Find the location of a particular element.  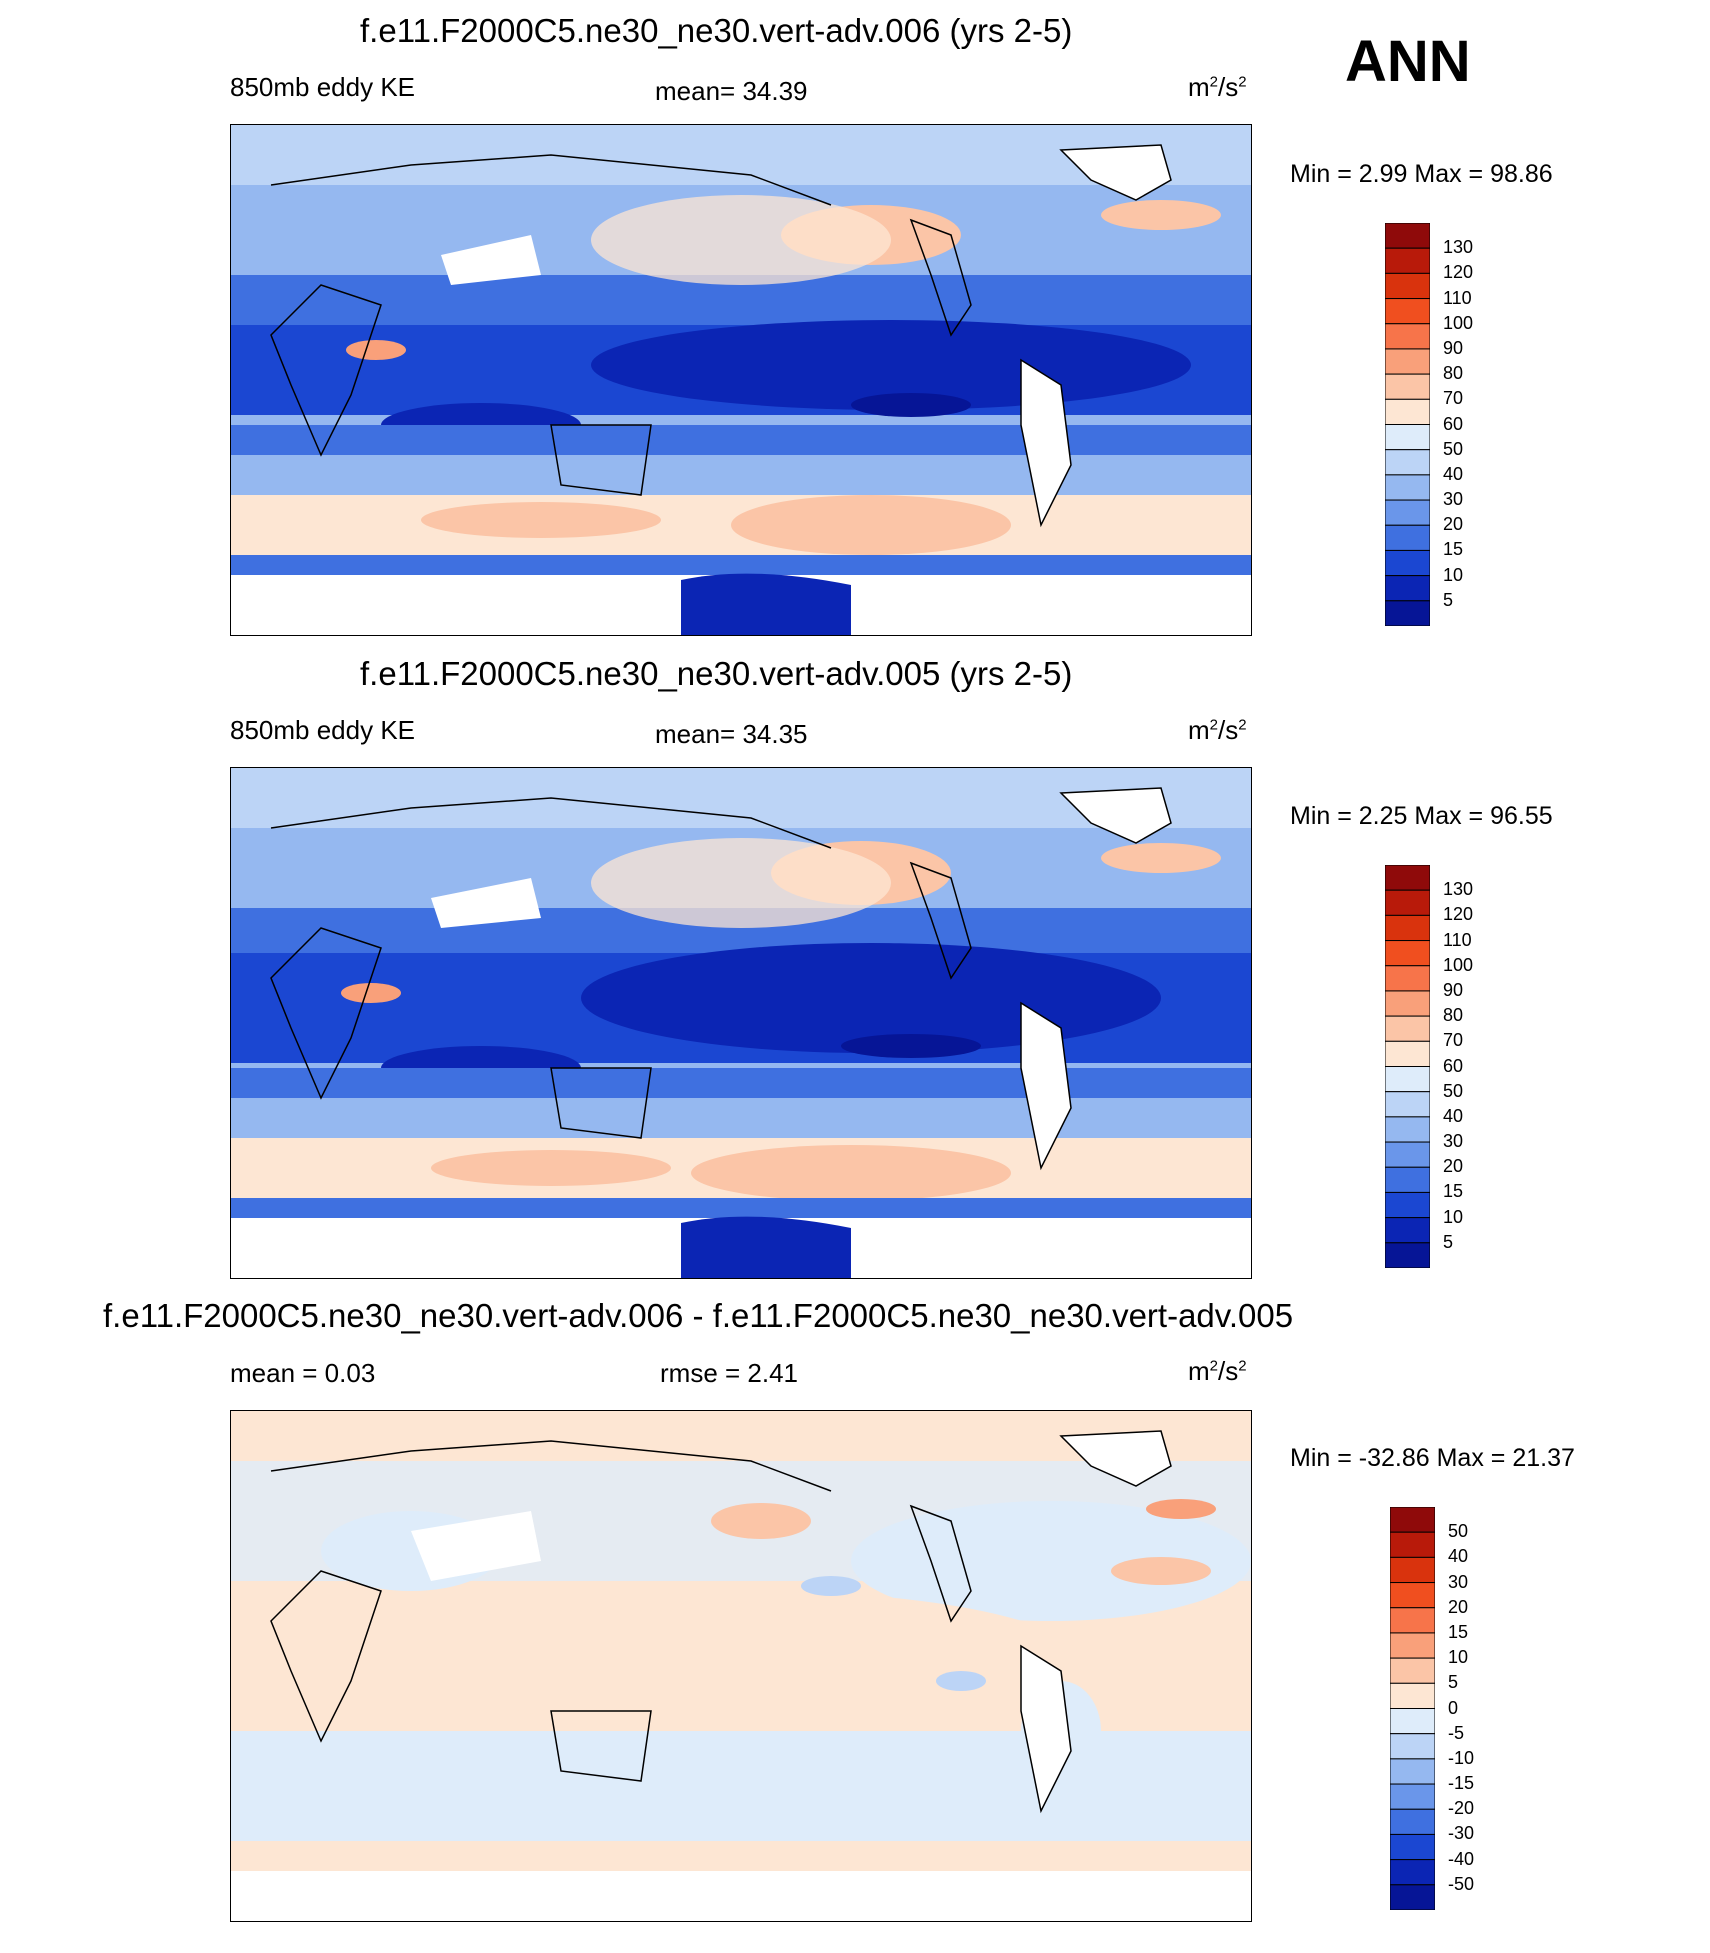

panel-2-units: m2/s2 is located at coordinates (1217, 730).